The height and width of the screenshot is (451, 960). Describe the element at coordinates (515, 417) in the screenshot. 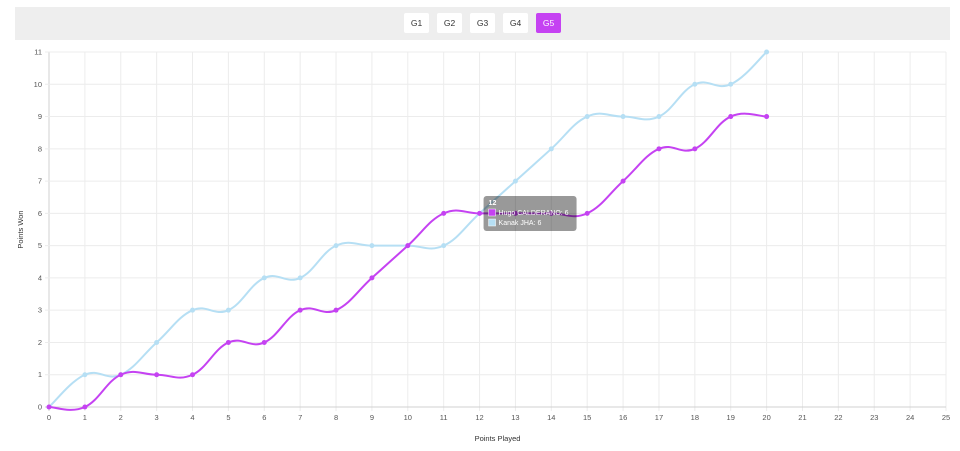

I see `x-tick-label: 13` at that location.